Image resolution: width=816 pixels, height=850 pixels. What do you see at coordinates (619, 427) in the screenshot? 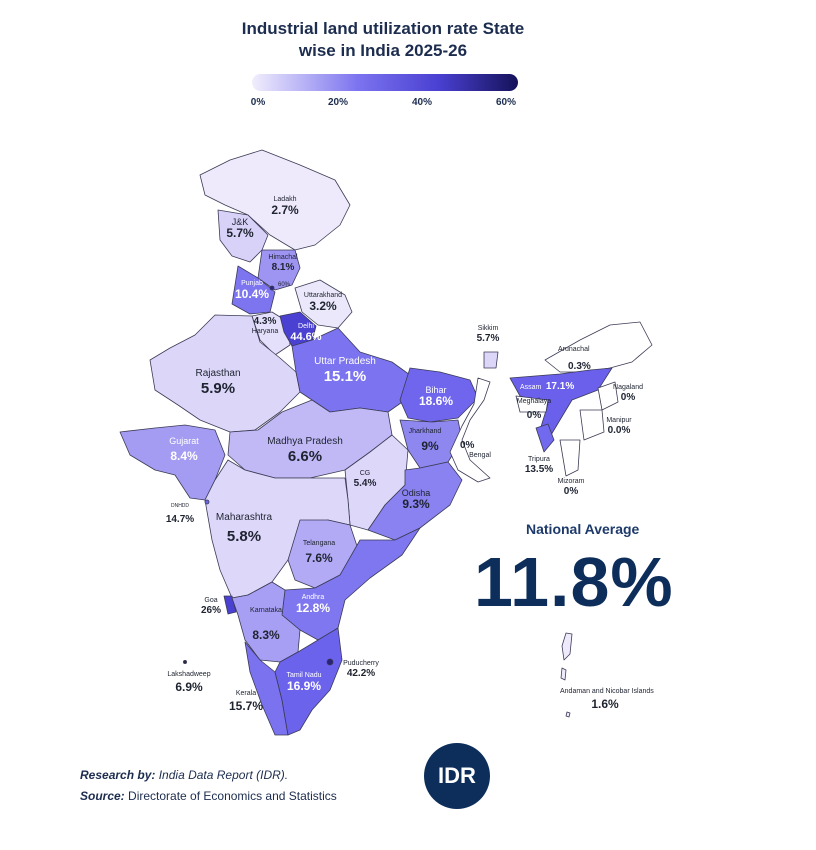
I see `region-label-manipur: Manipur 0.0%` at bounding box center [619, 427].